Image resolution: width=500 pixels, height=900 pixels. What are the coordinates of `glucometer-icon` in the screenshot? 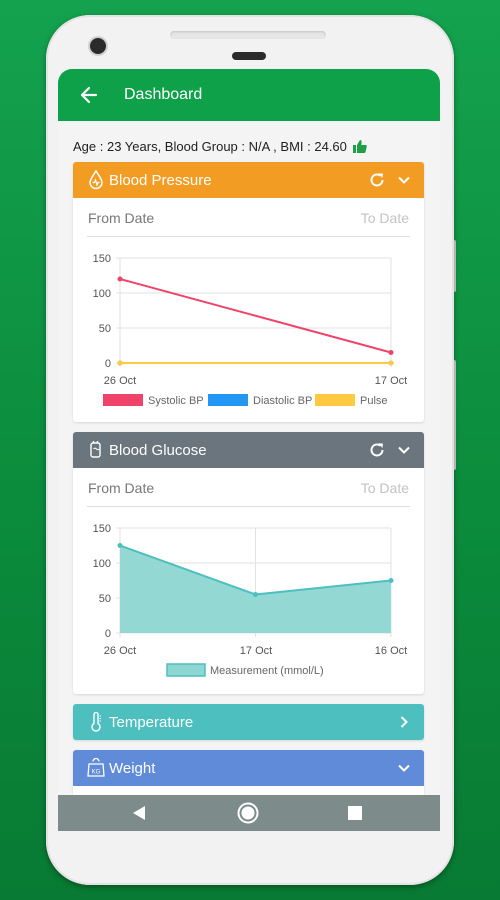 It's located at (95, 449).